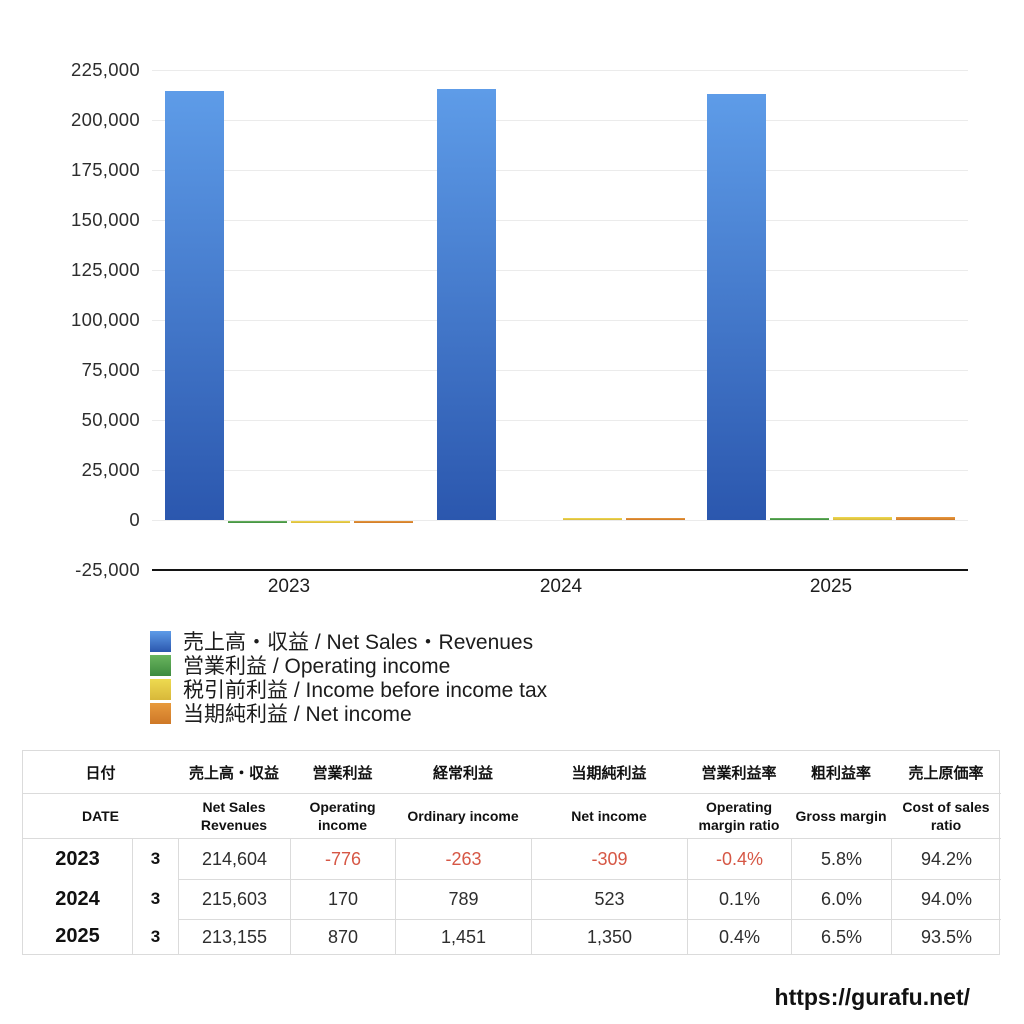 This screenshot has width=1024, height=1024. I want to click on legend-item-2: 税引前利益 / Income before income tax, so click(349, 689).